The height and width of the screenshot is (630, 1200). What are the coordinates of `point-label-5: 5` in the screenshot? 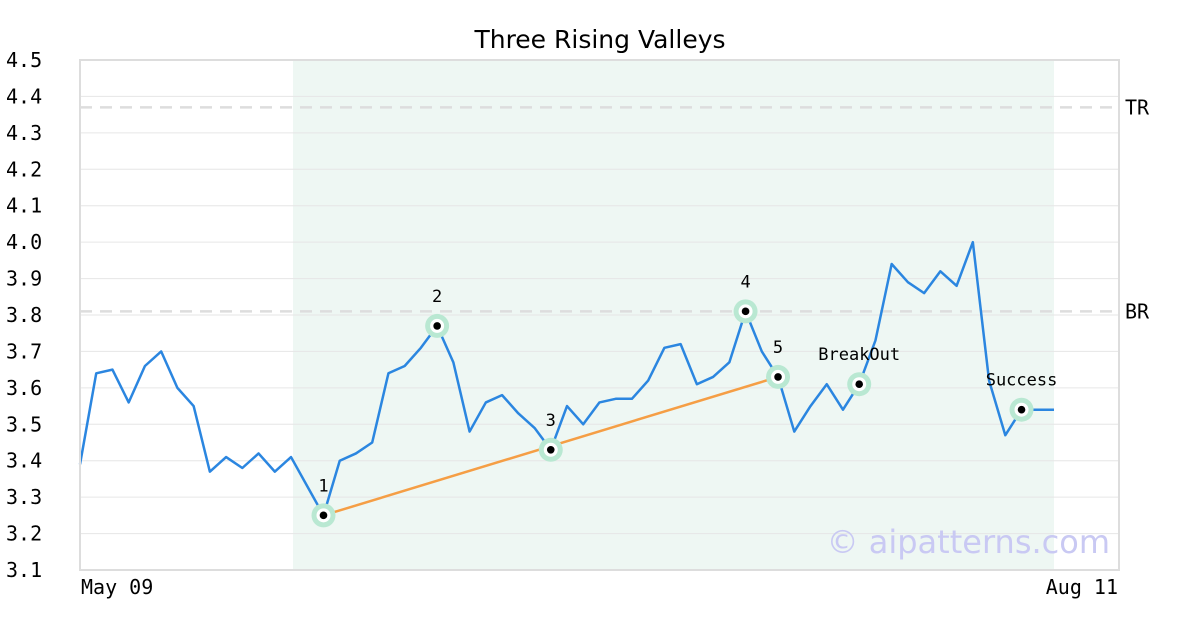 It's located at (778, 348).